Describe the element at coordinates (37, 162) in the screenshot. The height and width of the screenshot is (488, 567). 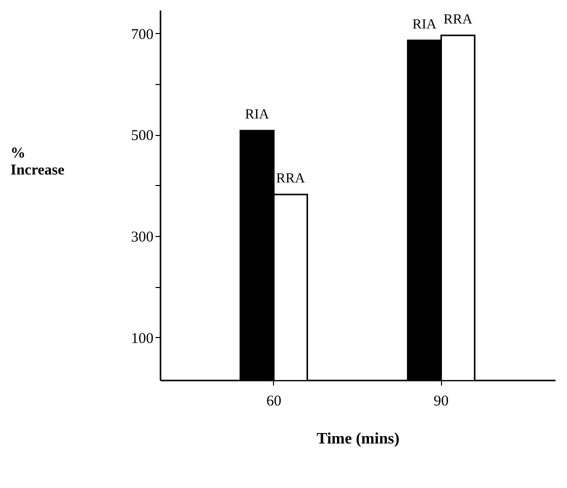
I see `y-axis-title: % Increase` at that location.